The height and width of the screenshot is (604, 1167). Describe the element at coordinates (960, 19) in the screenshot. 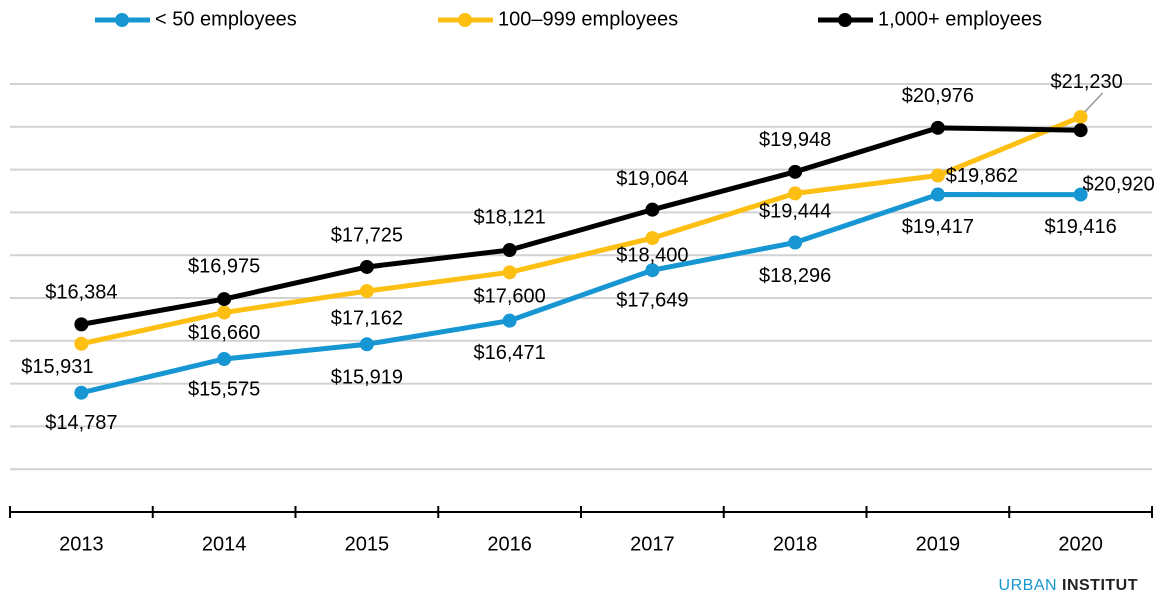

I see `legend-label: 1,000+ employees` at that location.